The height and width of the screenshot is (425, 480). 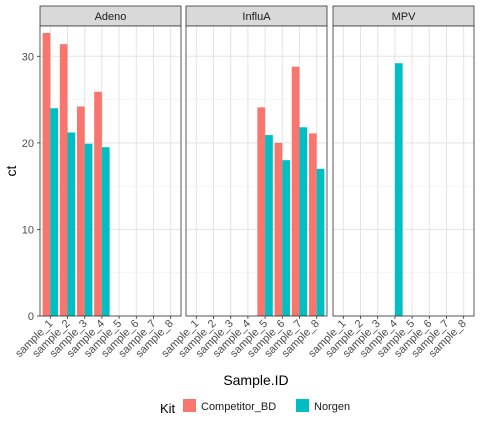 What do you see at coordinates (238, 407) in the screenshot?
I see `legend-label-competitor-bd: Competitor_BD` at bounding box center [238, 407].